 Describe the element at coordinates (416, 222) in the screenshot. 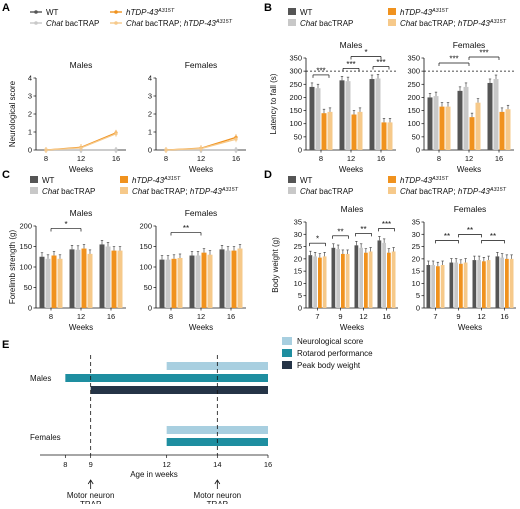

I see `y-tick-label: 35` at that location.